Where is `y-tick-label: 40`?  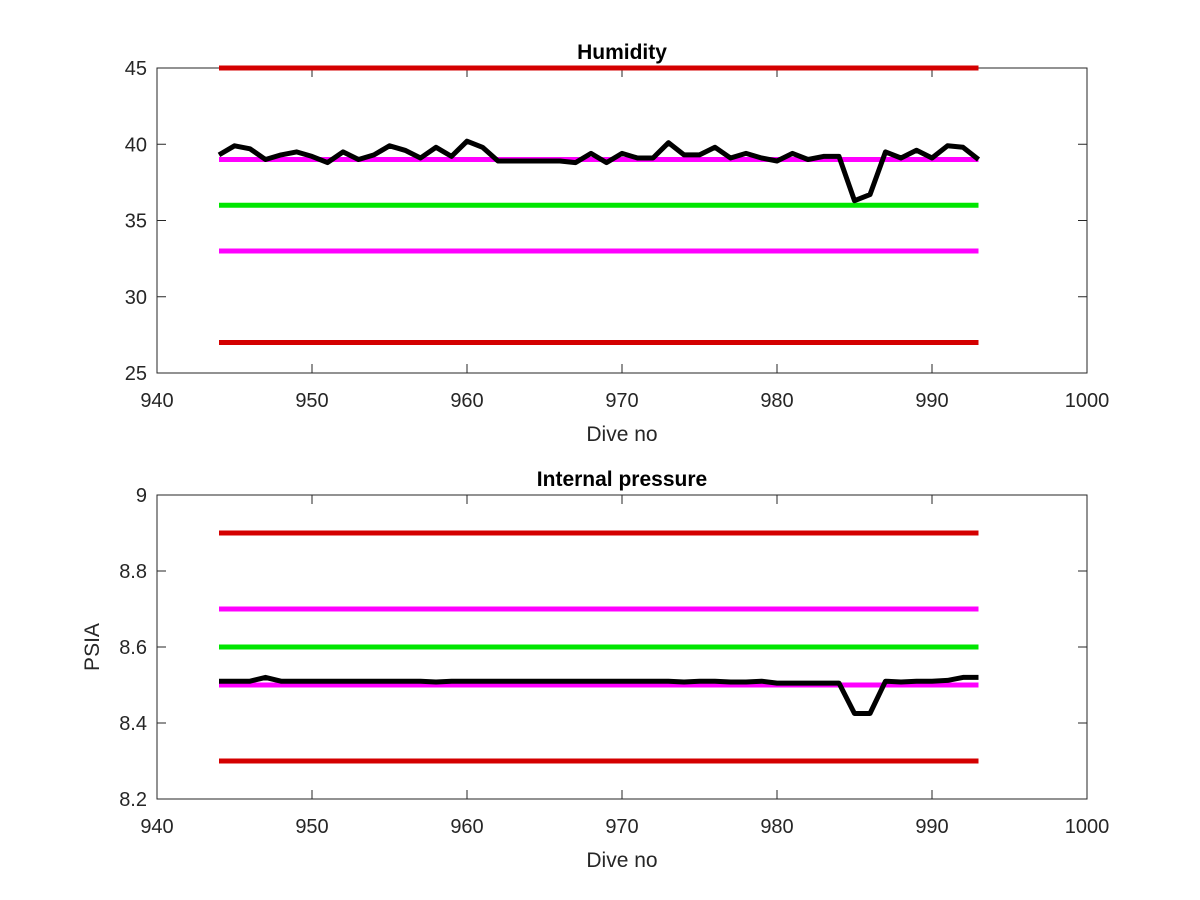 y-tick-label: 40 is located at coordinates (136, 145).